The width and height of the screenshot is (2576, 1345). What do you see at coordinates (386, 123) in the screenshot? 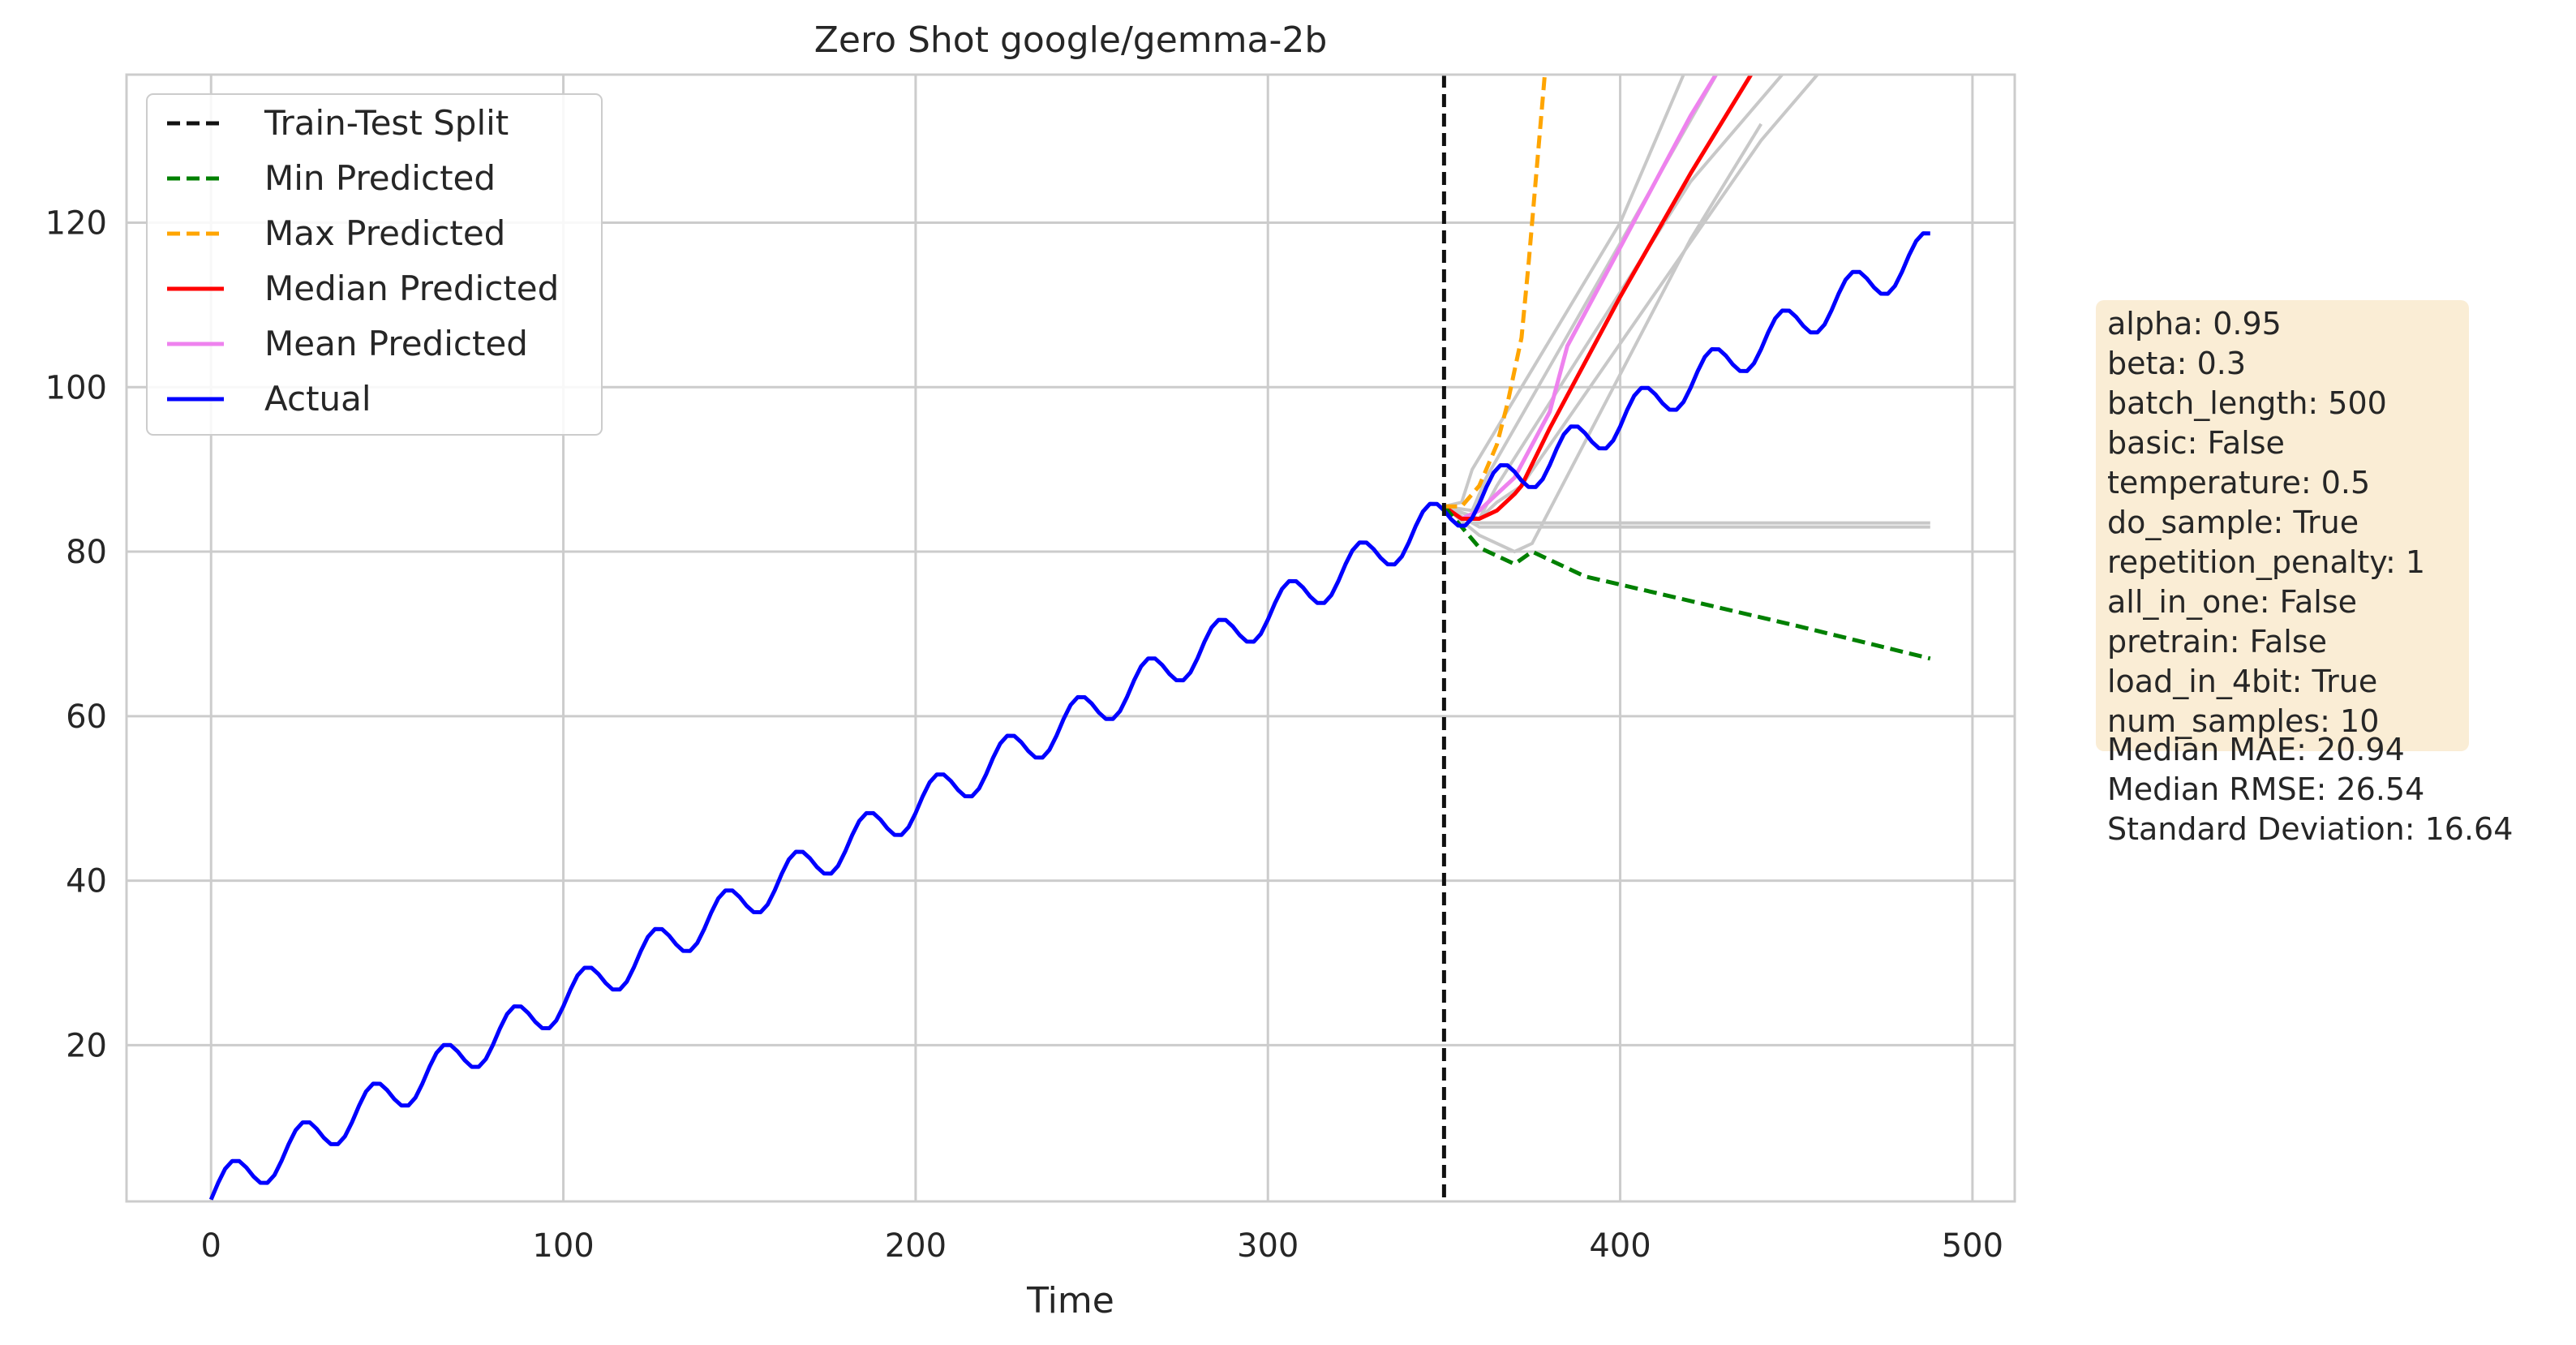
I see `legend-label-train-test-split: Train-Test Split` at bounding box center [386, 123].